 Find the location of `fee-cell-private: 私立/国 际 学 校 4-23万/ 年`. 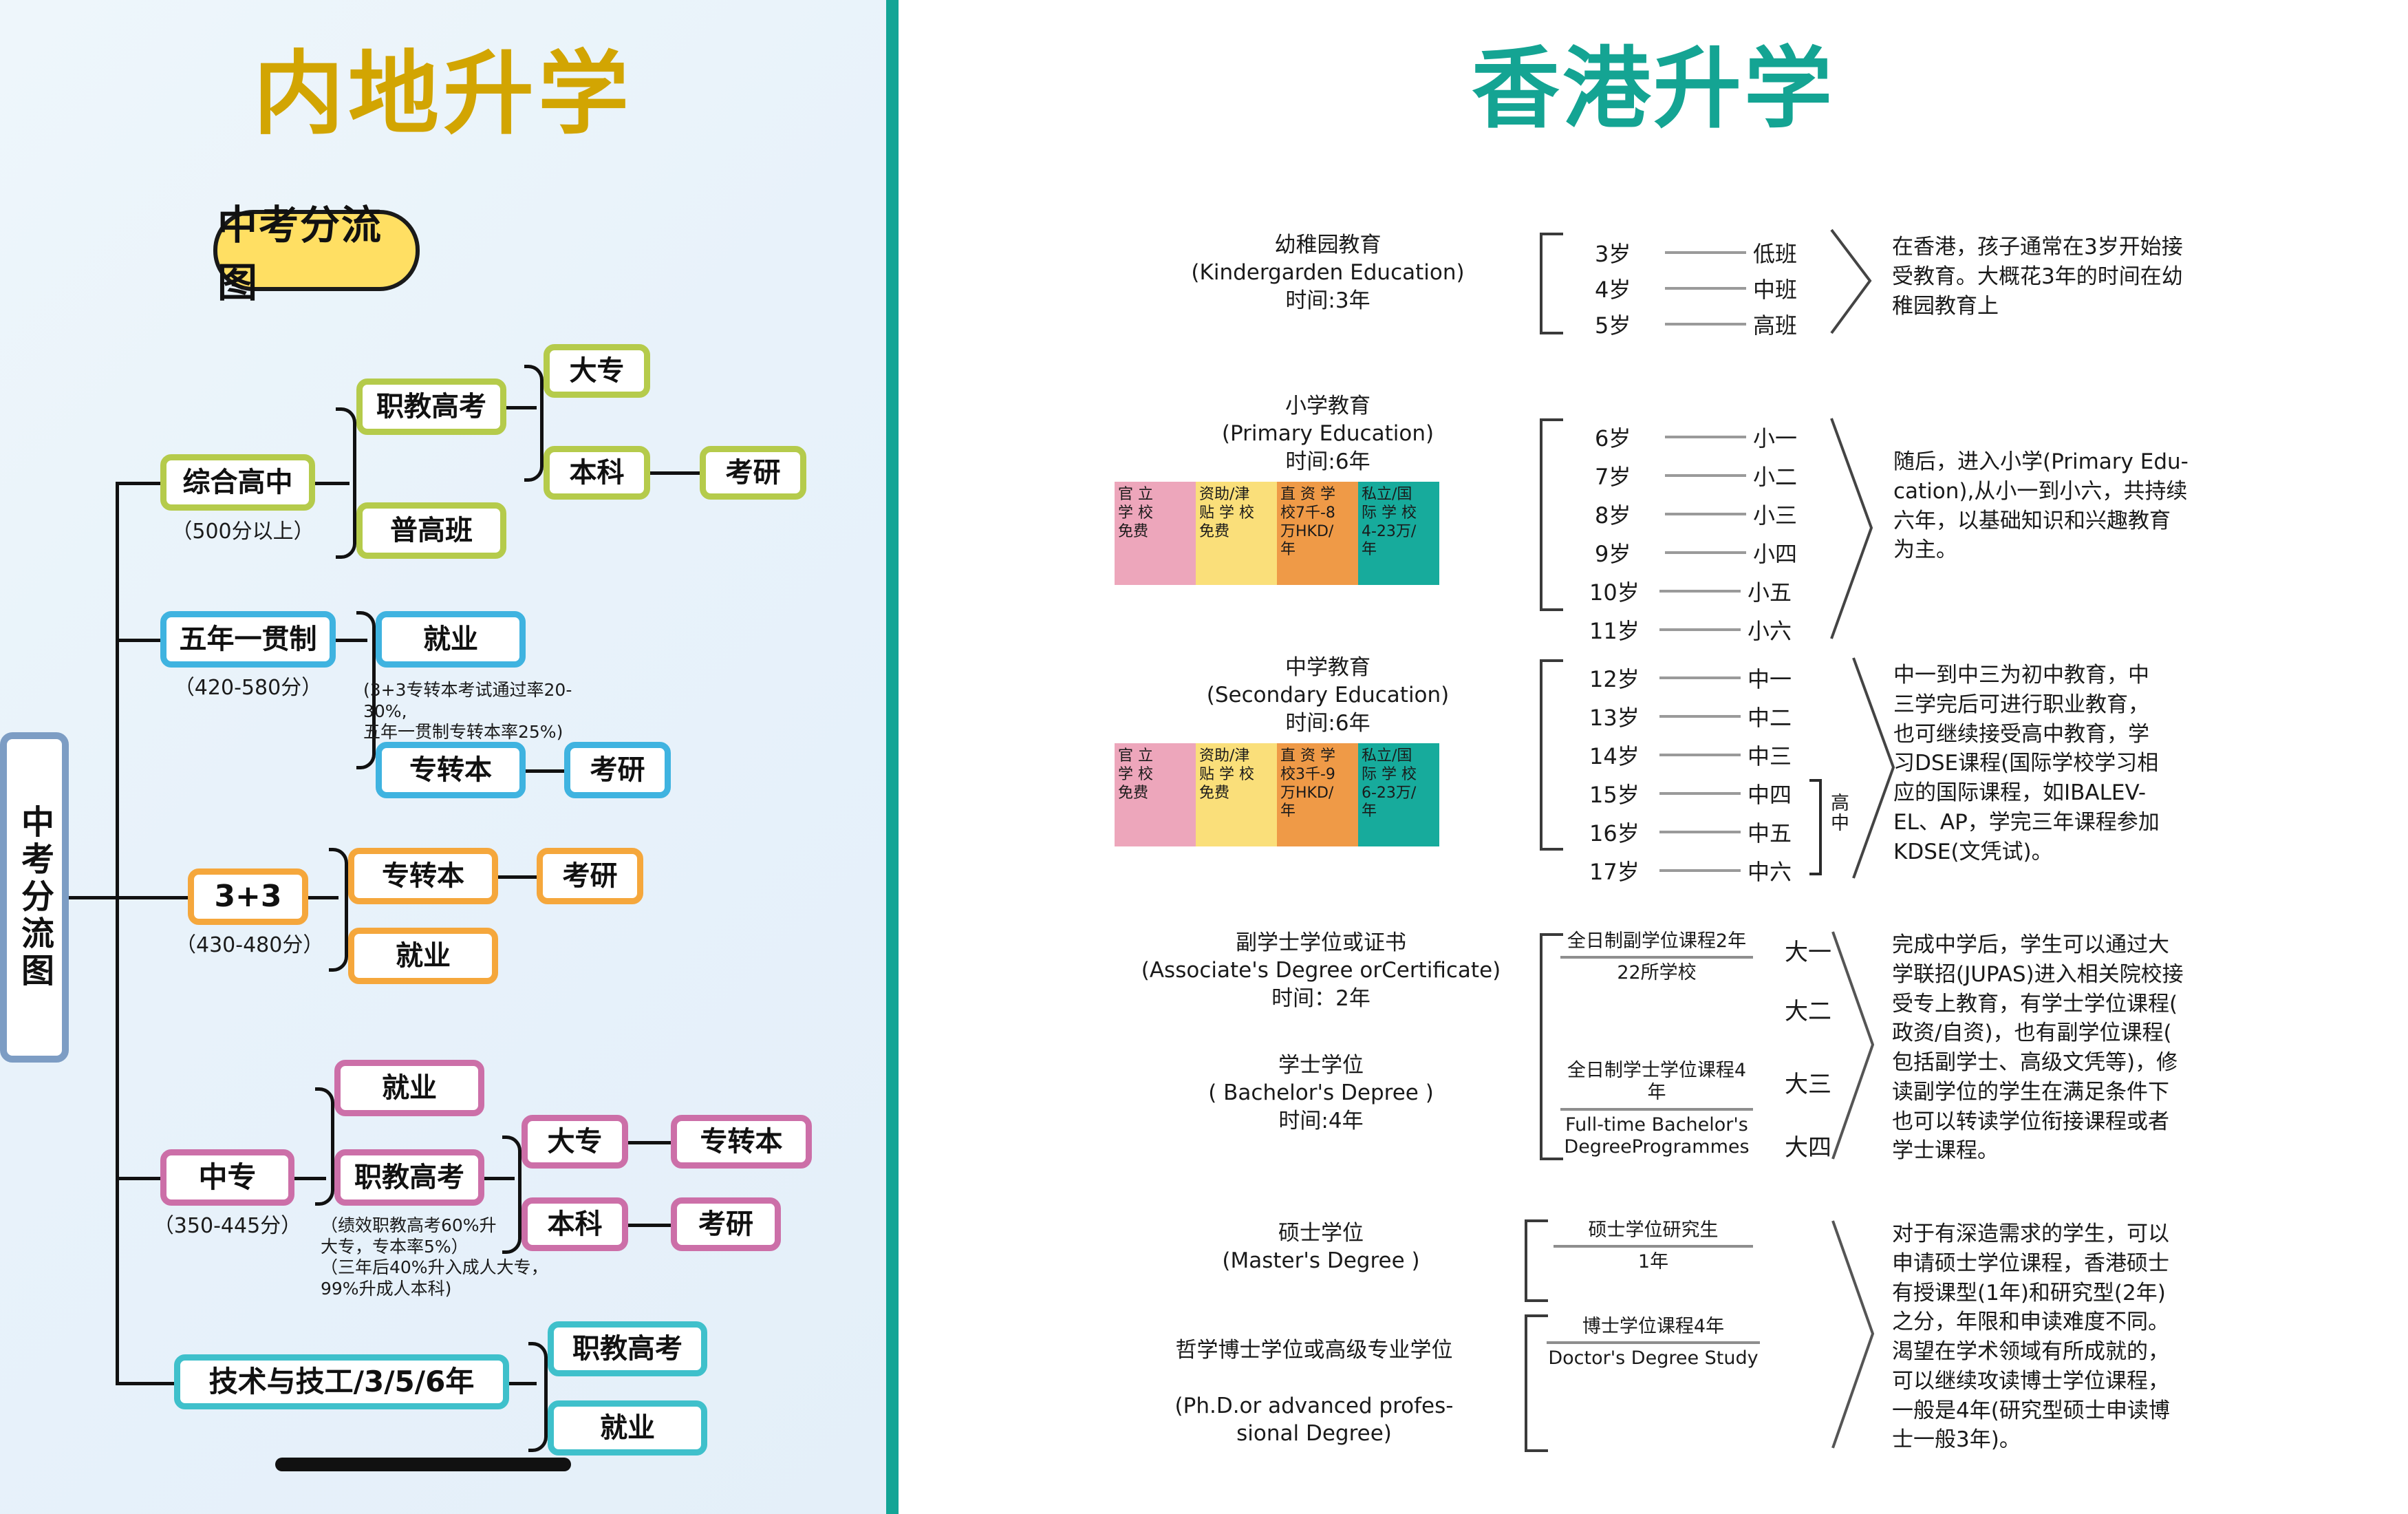

fee-cell-private: 私立/国 际 学 校 4-23万/ 年 is located at coordinates (1398, 534).